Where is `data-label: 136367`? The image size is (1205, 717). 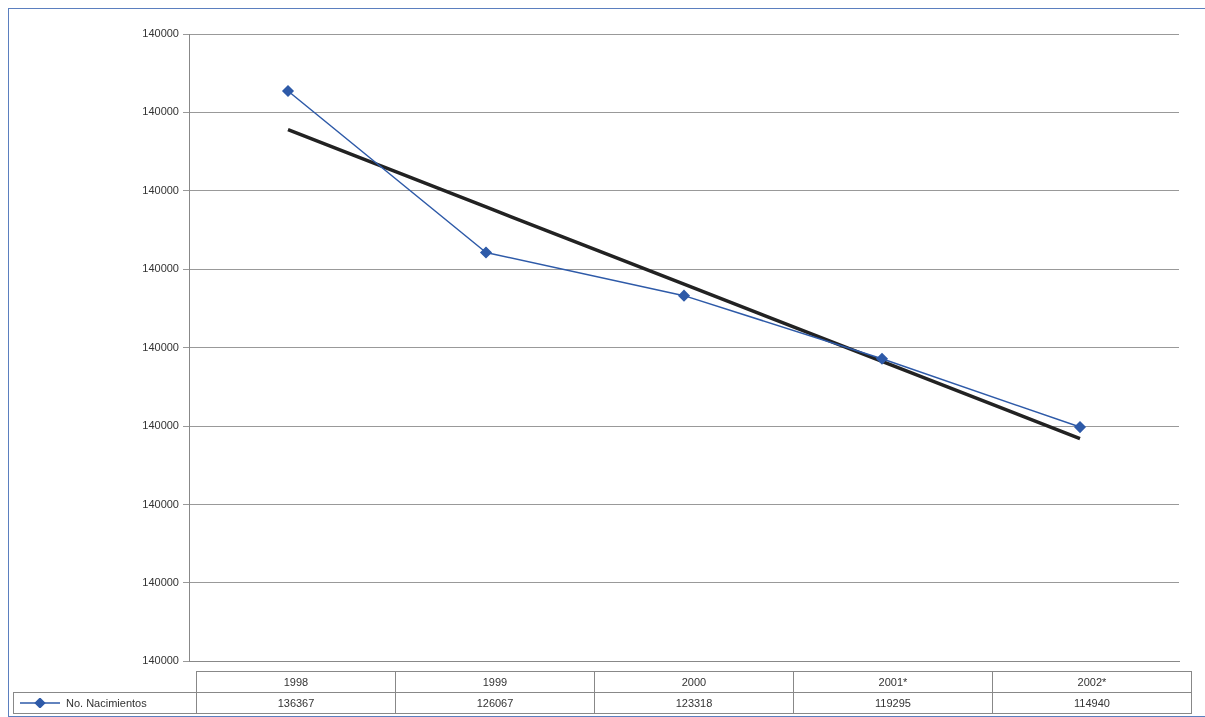
data-label: 136367 is located at coordinates (296, 703).